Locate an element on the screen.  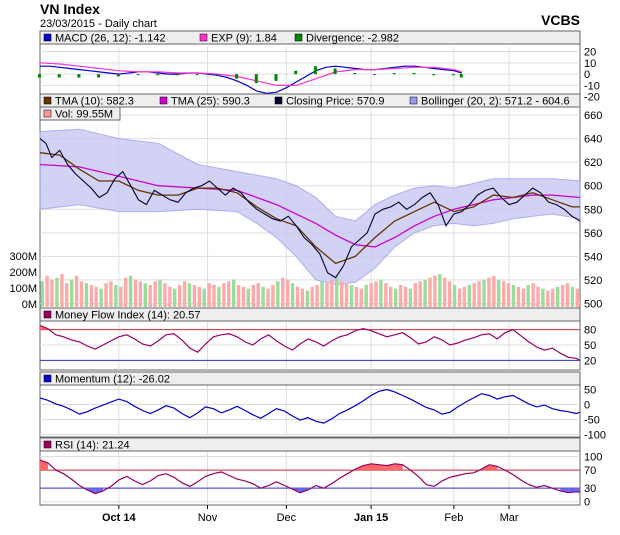
price-tick-label: 660 is located at coordinates (593, 116).